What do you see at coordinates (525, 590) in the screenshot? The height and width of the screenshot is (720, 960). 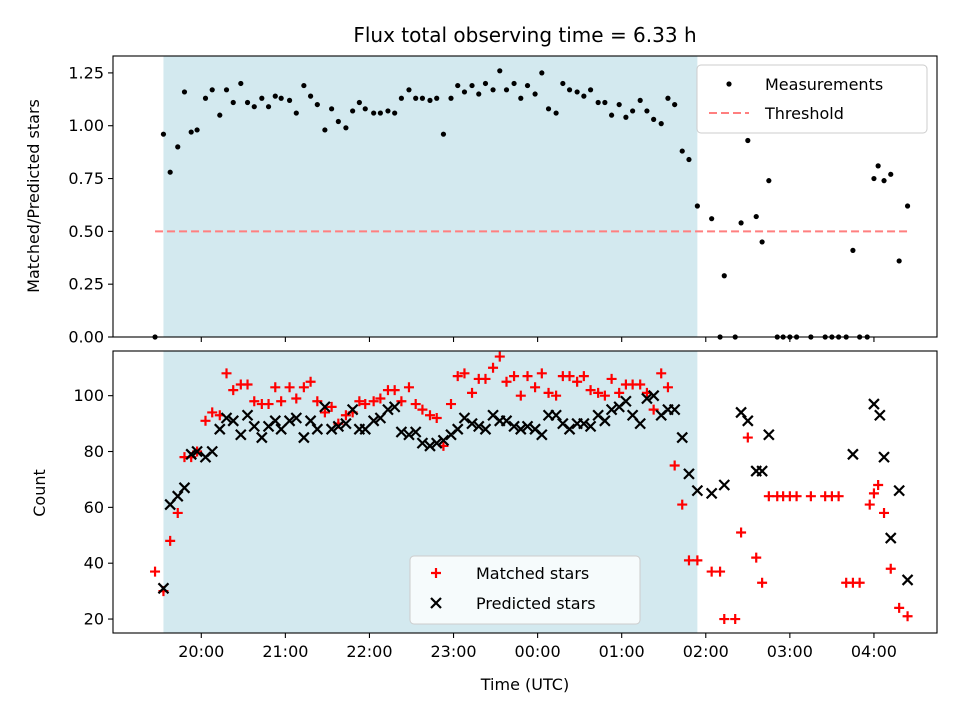 I see `legend-box` at bounding box center [525, 590].